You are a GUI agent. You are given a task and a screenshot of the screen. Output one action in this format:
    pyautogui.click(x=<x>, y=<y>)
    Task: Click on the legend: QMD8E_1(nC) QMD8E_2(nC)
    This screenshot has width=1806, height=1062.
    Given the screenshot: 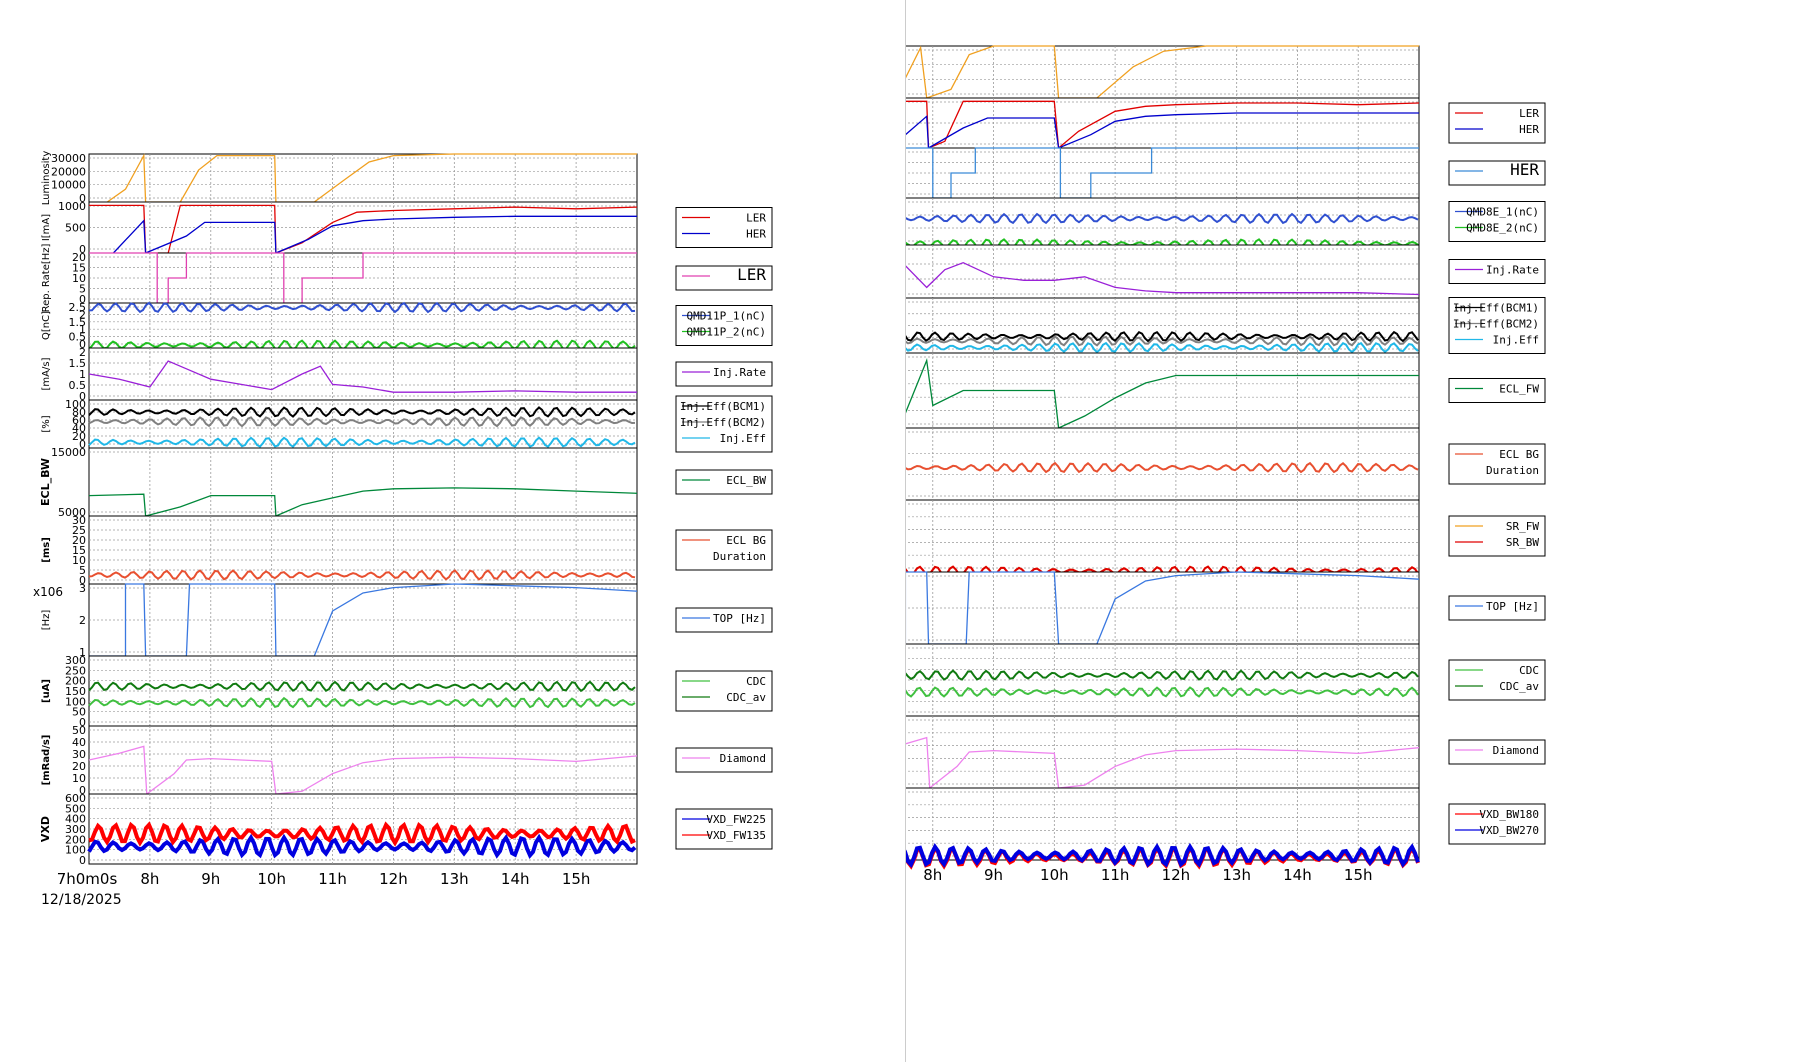 What is the action you would take?
    pyautogui.click(x=1497, y=221)
    